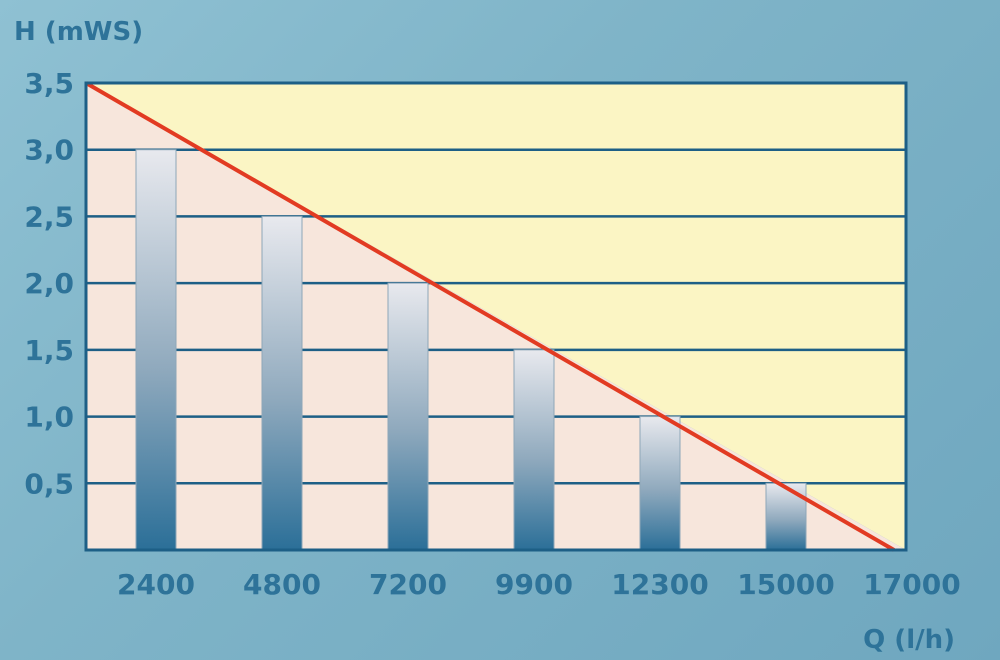 The image size is (1000, 660). I want to click on x-tick-labels: 2400 4800 7200 9900 12300 15000 17000, so click(539, 584).